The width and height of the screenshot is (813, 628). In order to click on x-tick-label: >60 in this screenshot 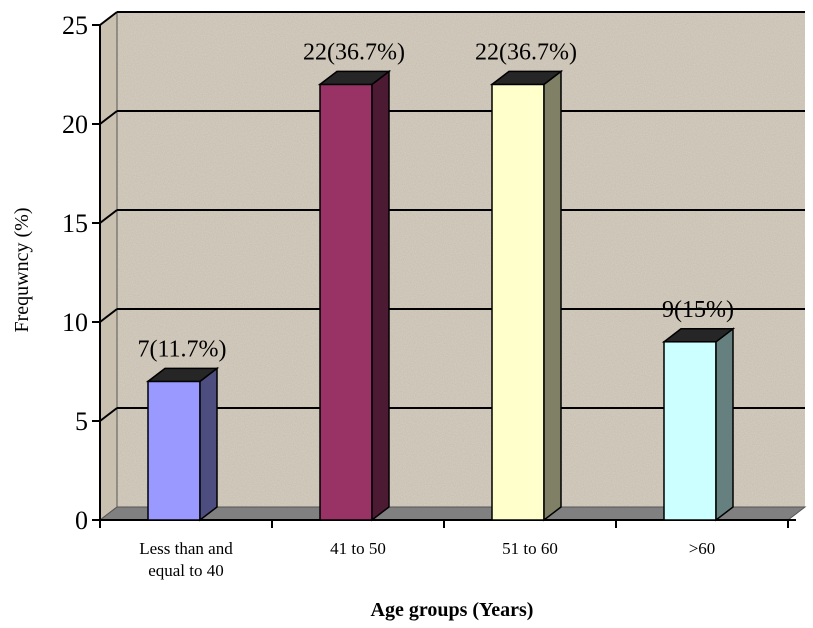, I will do `click(702, 548)`.